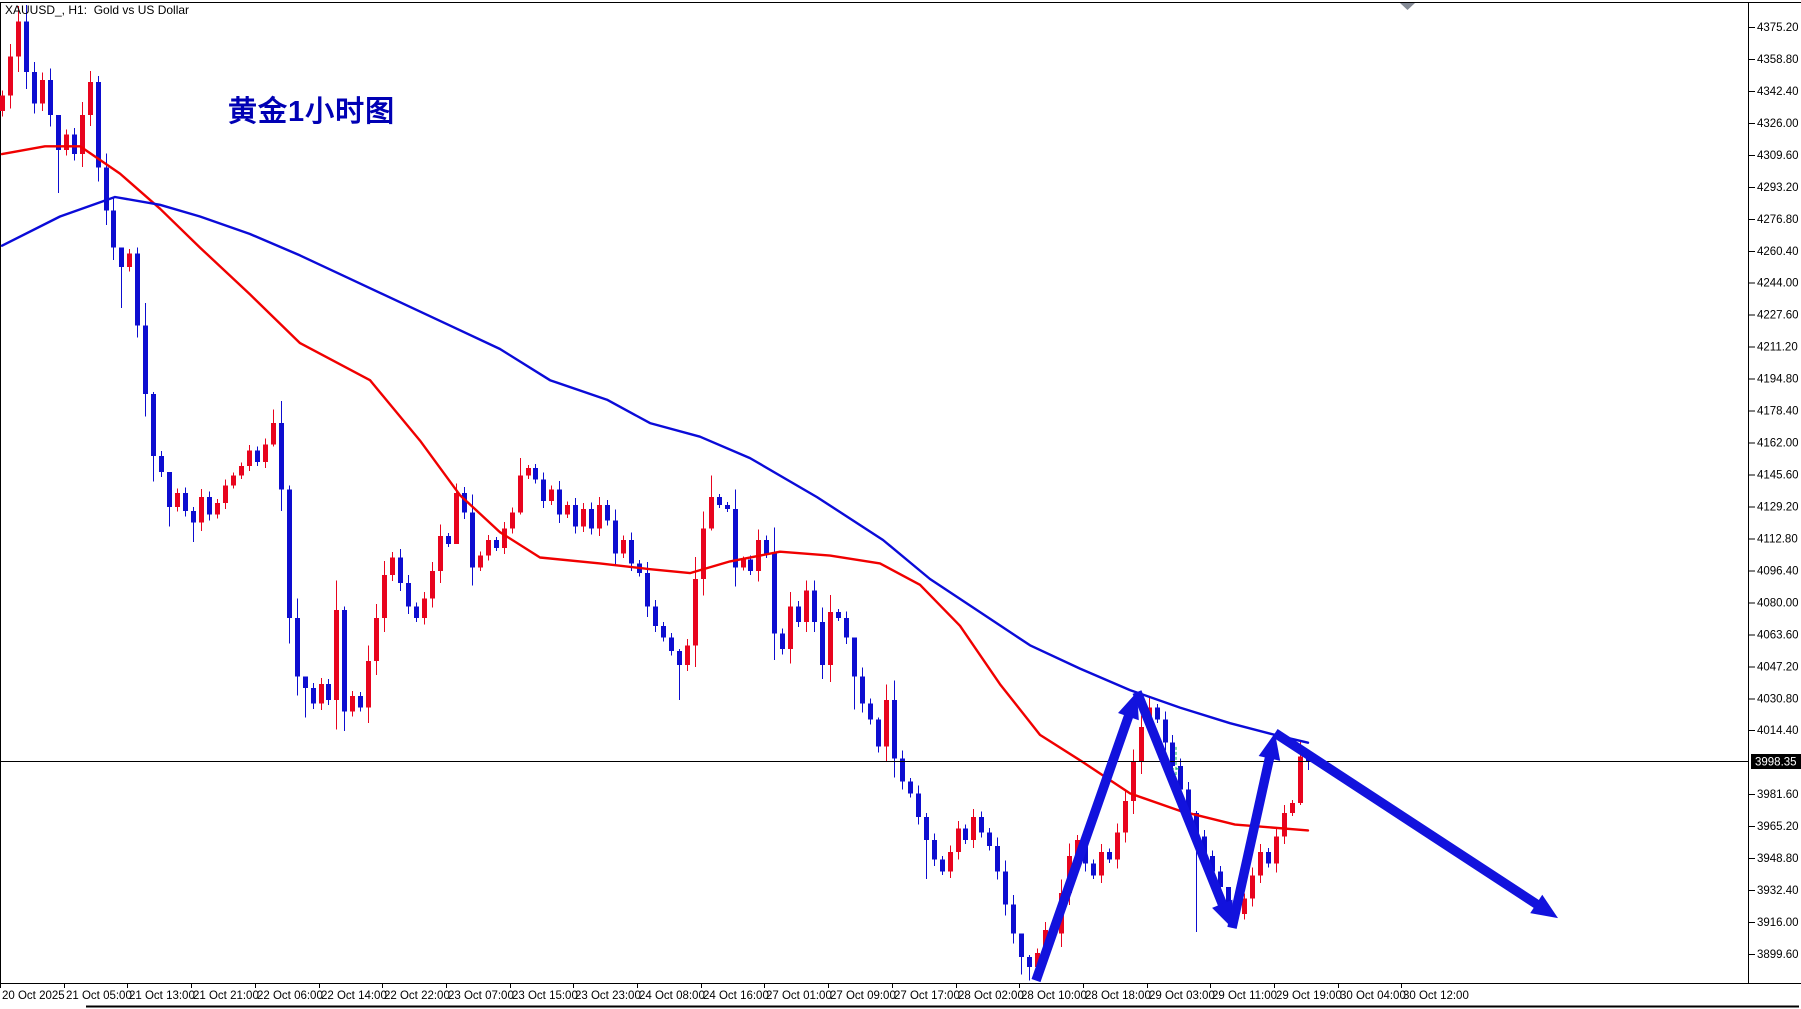  Describe the element at coordinates (1778, 92) in the screenshot. I see `price-tick-label: 4342.40` at that location.